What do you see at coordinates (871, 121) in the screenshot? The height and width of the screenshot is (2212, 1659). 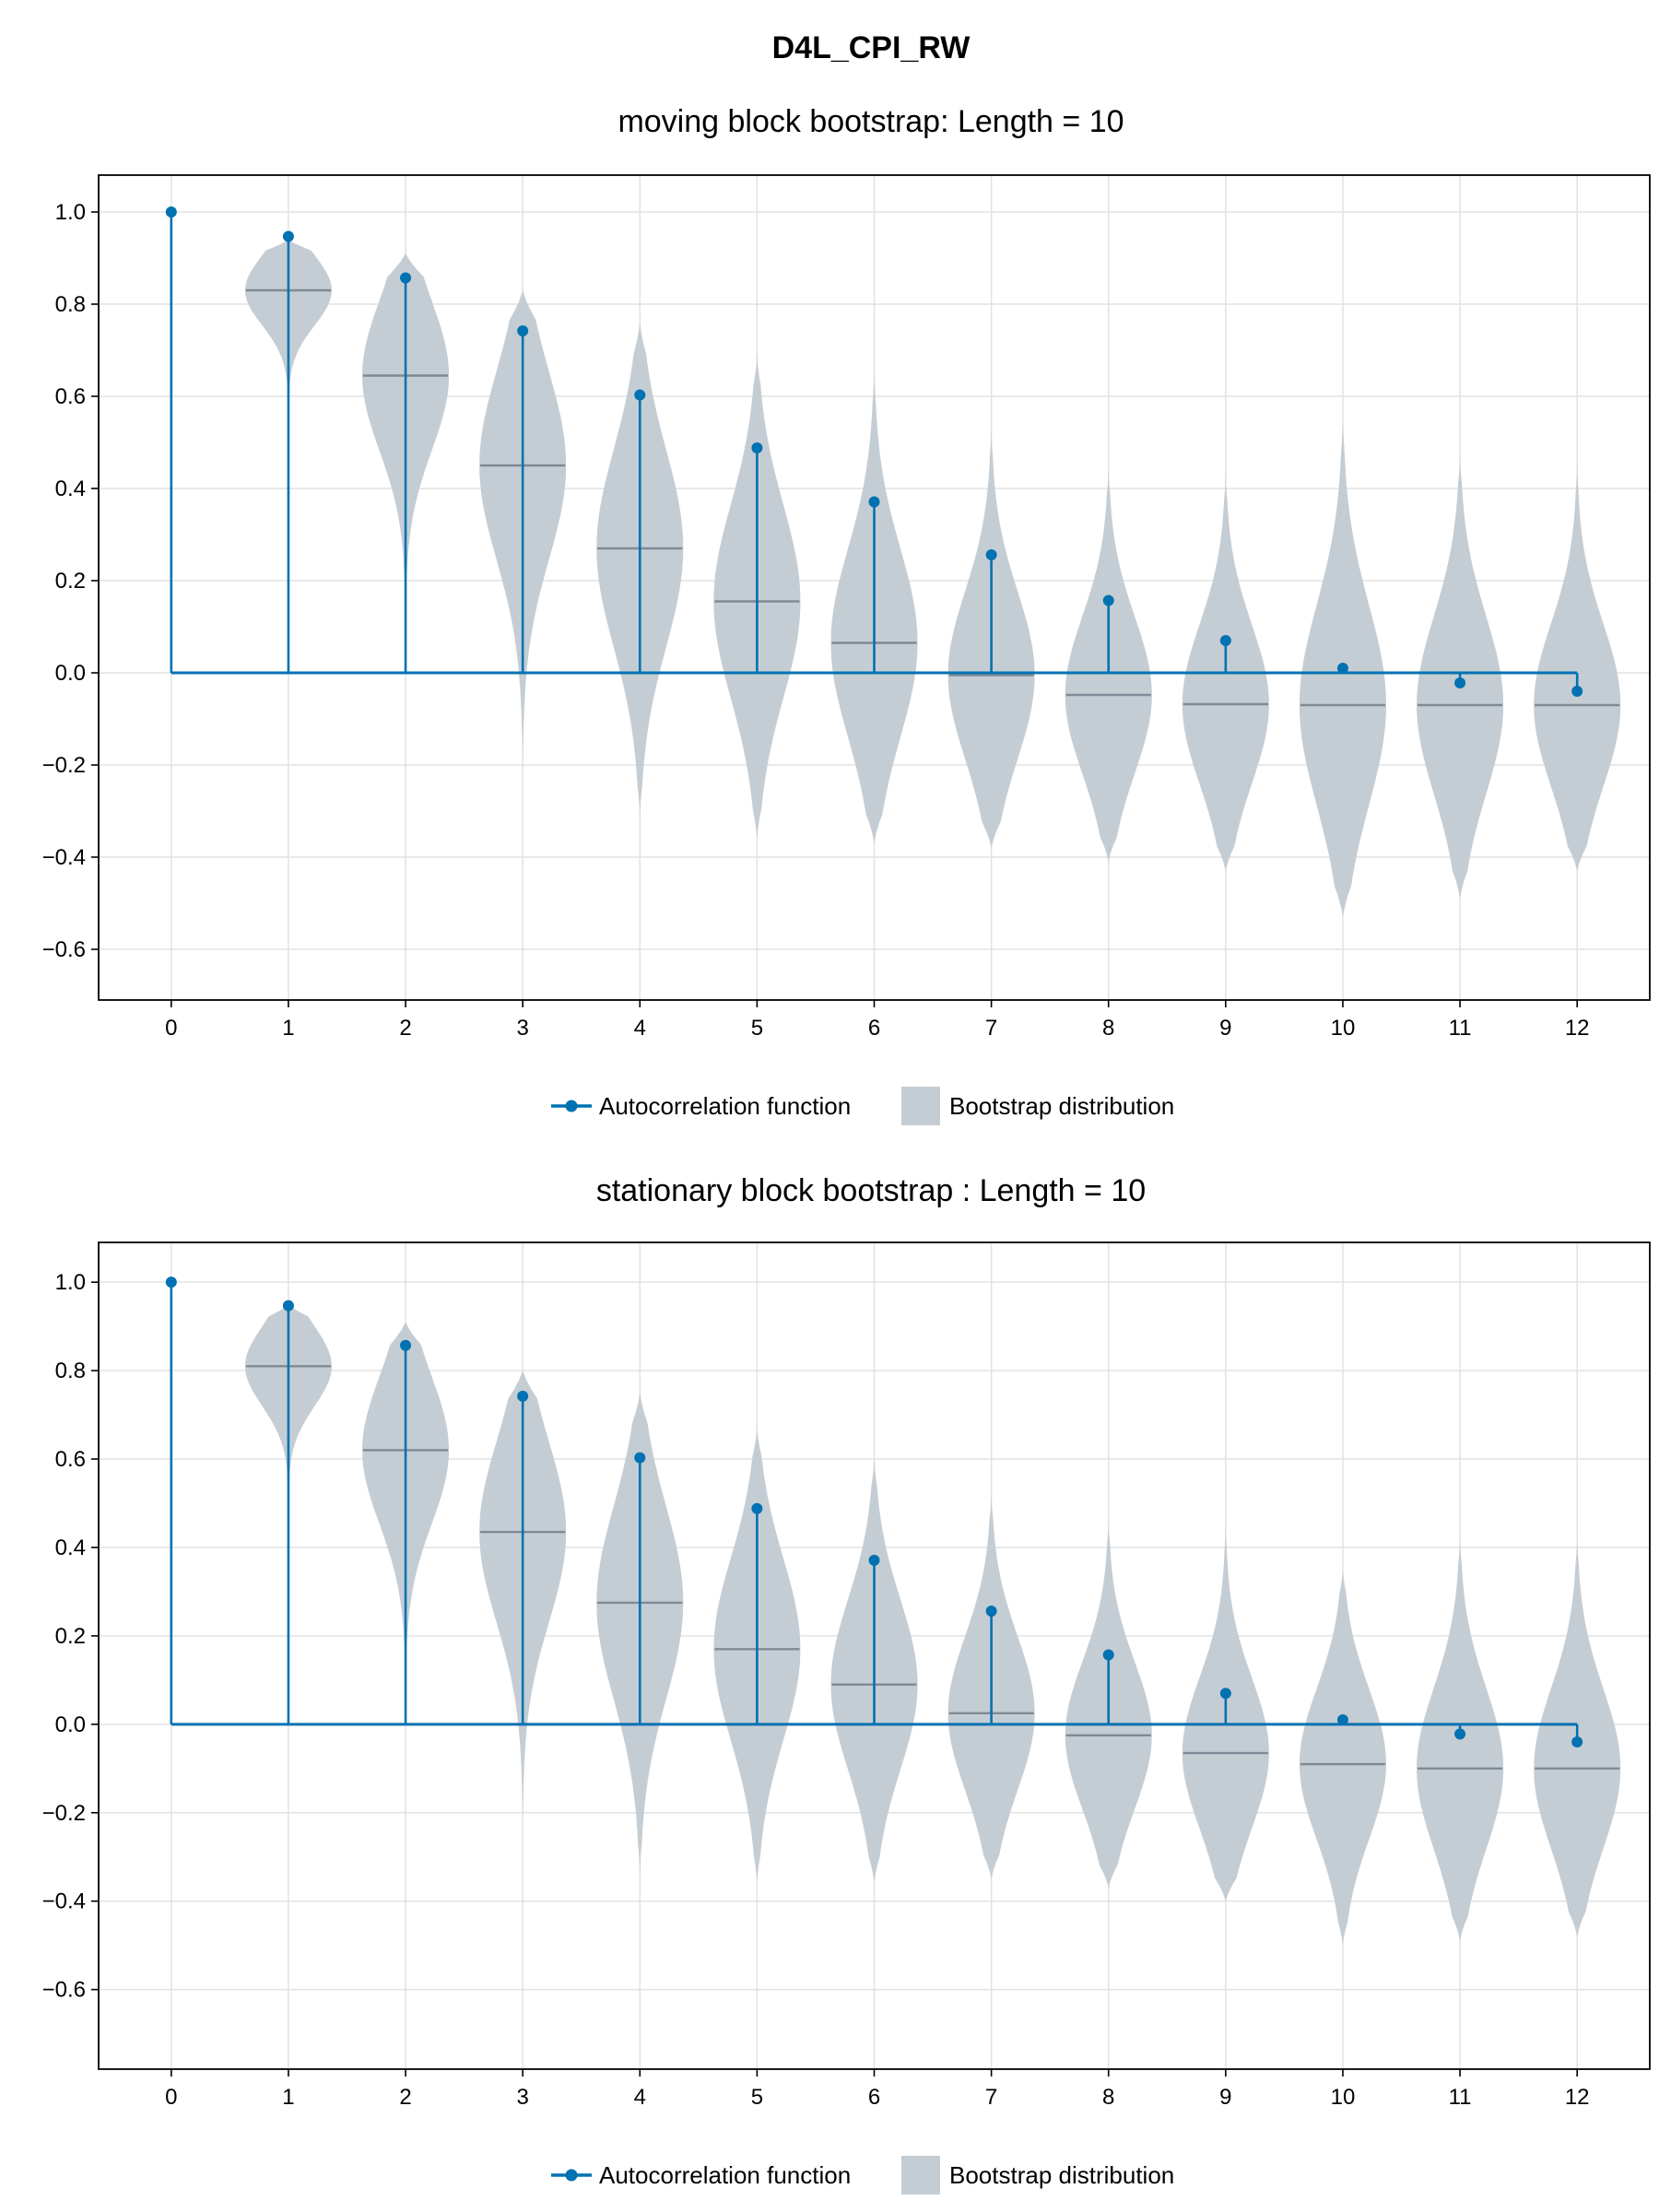 I see `panel-title: moving block bootstrap: Length = 10` at bounding box center [871, 121].